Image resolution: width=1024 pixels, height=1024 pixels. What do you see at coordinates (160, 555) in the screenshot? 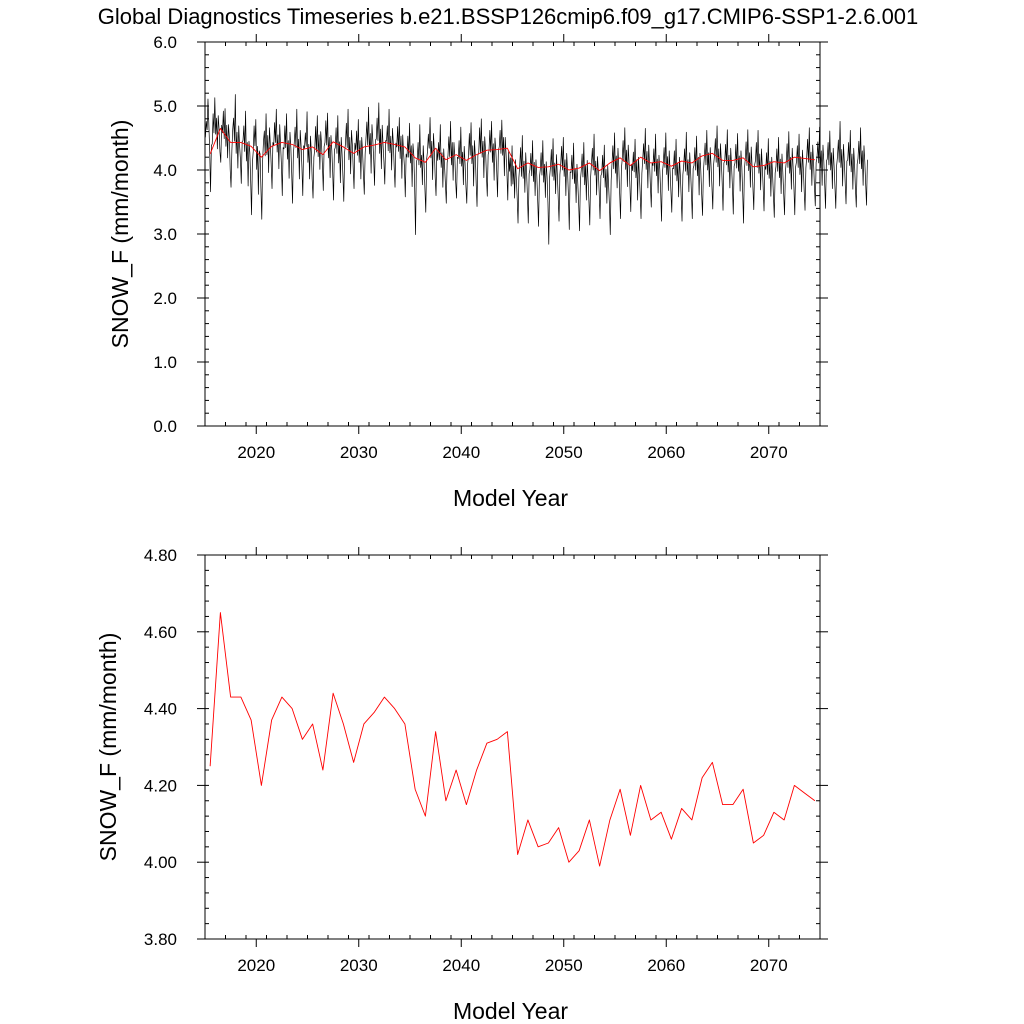
I see `panel-2-y-tick-label: 4.80` at bounding box center [160, 555].